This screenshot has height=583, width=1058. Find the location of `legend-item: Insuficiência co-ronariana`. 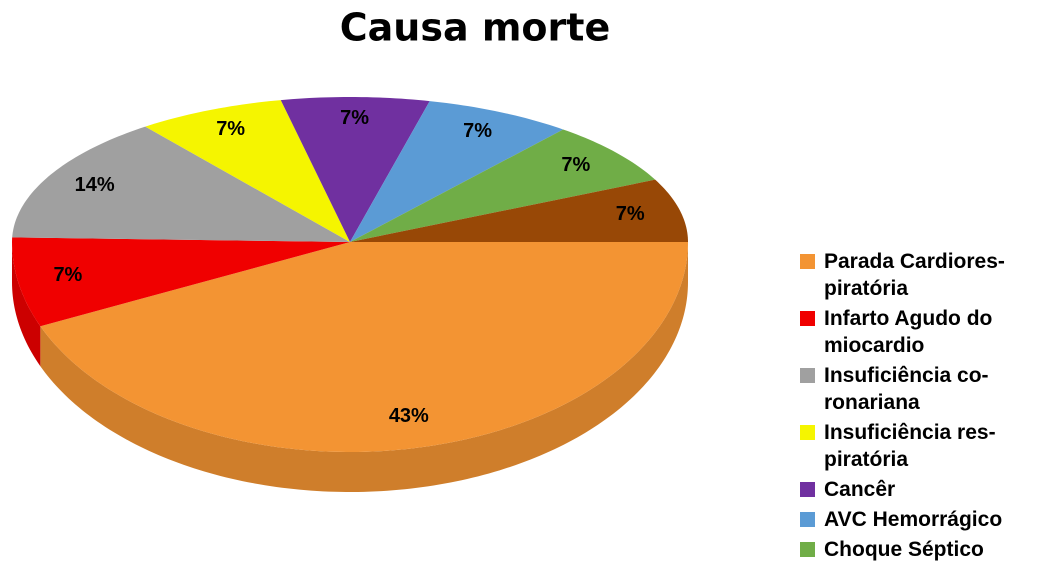

legend-item: Insuficiência co-ronariana is located at coordinates (922, 389).